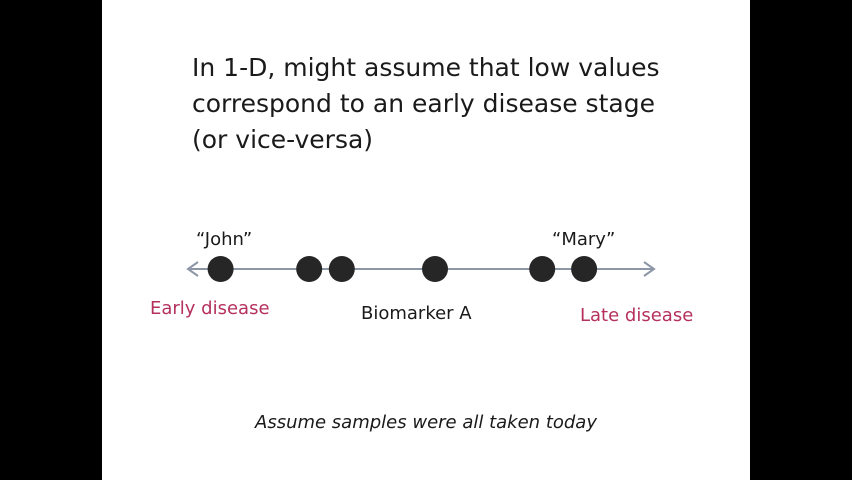 The image size is (852, 480). What do you see at coordinates (649, 269) in the screenshot?
I see `arrow-right-icon` at bounding box center [649, 269].